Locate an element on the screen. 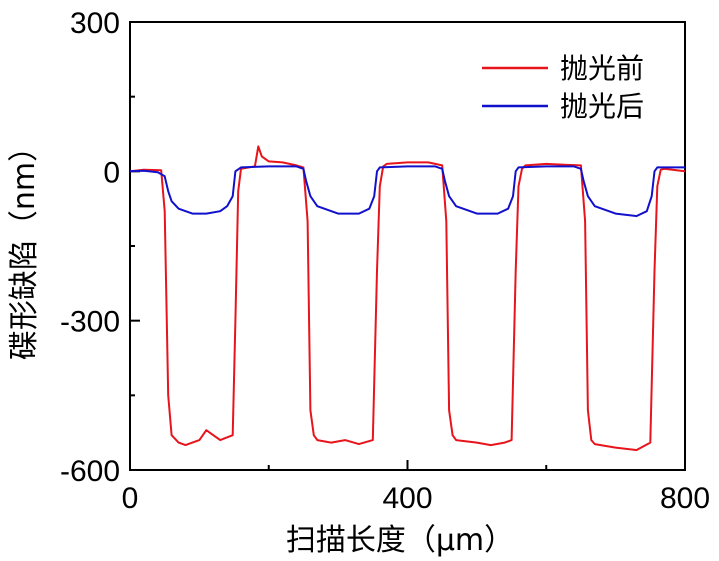 Image resolution: width=719 pixels, height=561 pixels. x-tick-label: 800 is located at coordinates (685, 498).